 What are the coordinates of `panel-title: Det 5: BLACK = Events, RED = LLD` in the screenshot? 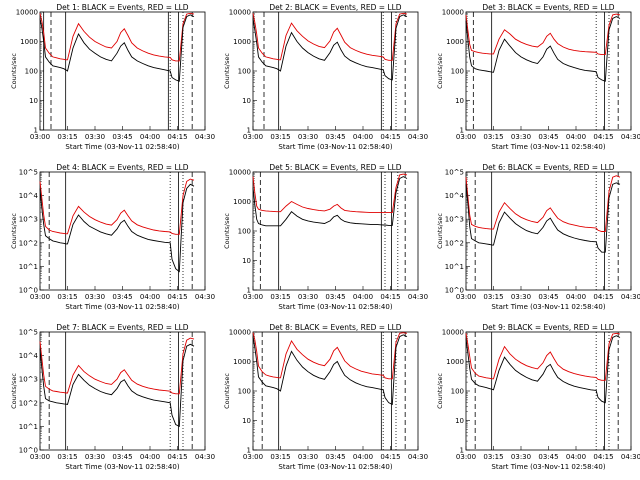 It's located at (335, 167).